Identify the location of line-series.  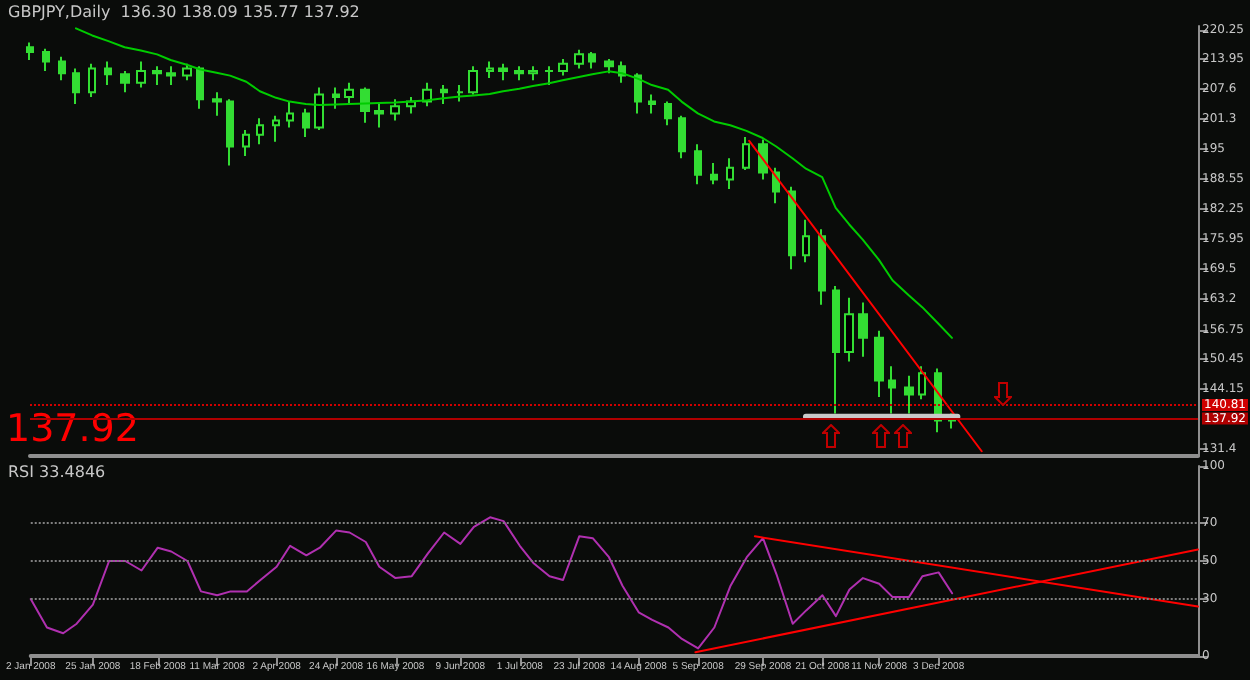
(491, 583).